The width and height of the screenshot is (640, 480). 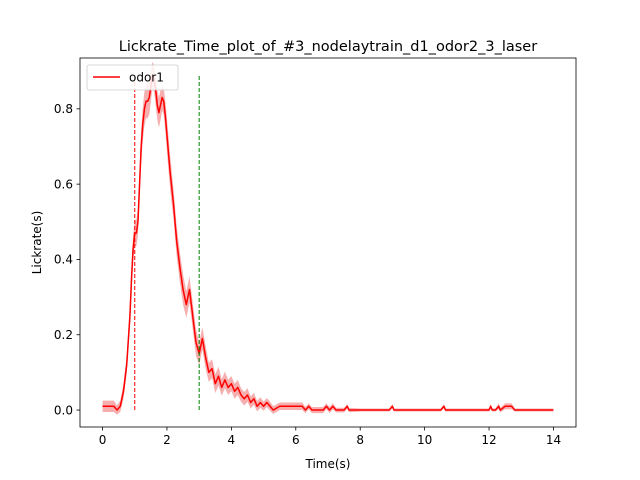 I want to click on y-tick-label: 0.4, so click(x=63, y=260).